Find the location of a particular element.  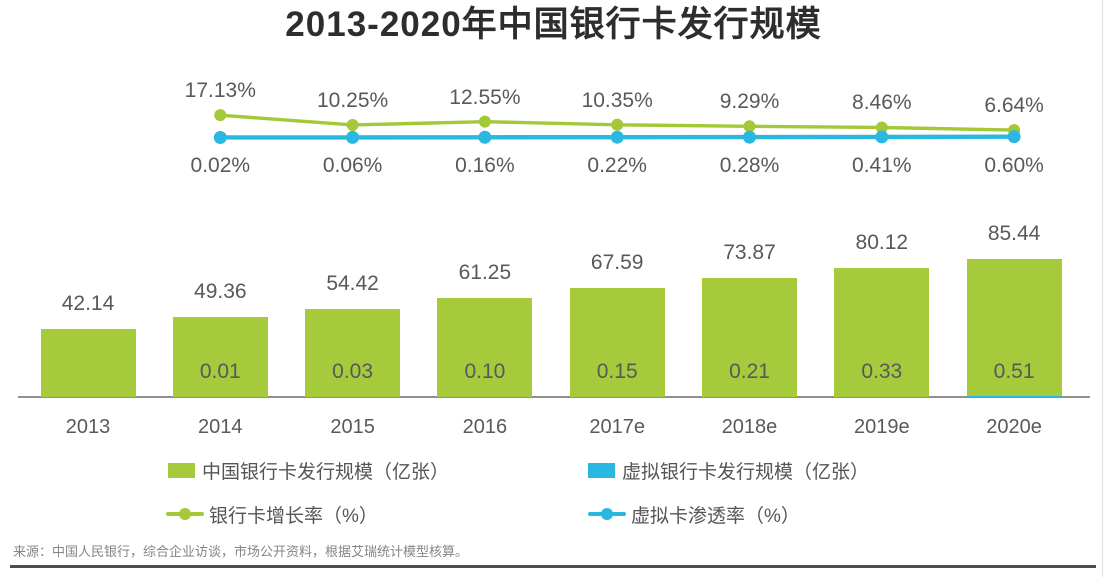

growth-rate-label: 8.46% is located at coordinates (882, 103).